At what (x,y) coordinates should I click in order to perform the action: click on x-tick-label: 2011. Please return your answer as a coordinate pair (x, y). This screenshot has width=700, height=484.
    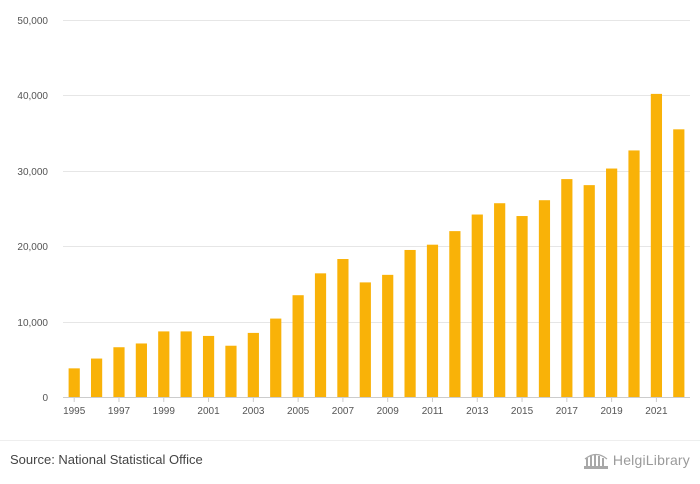
    Looking at the image, I should click on (433, 411).